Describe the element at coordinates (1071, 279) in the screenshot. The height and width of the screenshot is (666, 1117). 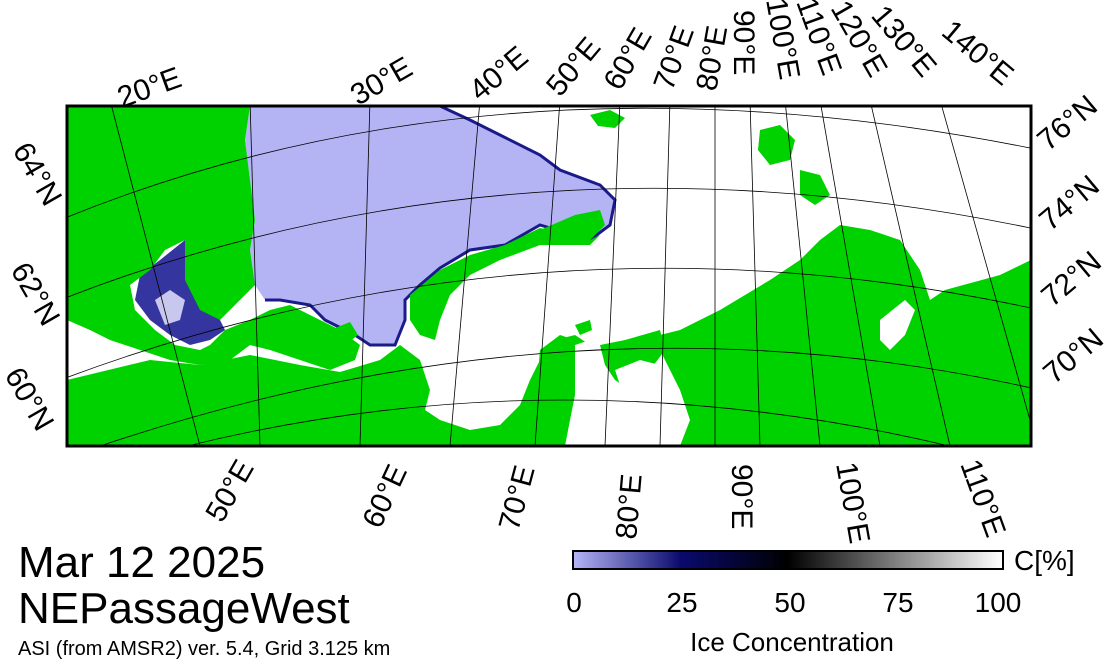
I see `lat-label-right: 72°N` at that location.